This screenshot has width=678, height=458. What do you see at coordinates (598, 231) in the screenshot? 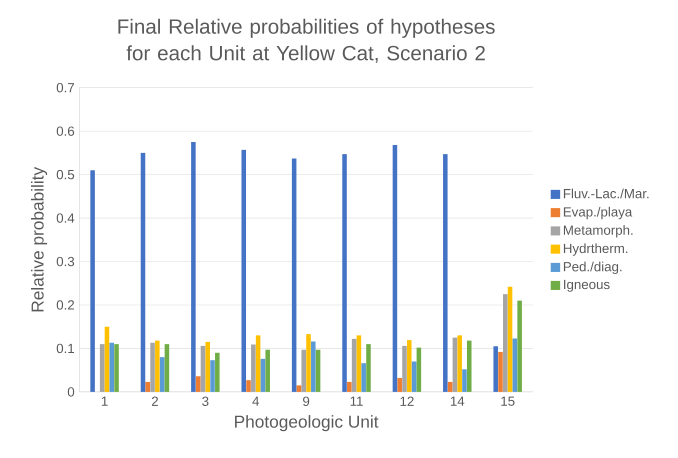
I see `legend-label: Metamorph.` at bounding box center [598, 231].